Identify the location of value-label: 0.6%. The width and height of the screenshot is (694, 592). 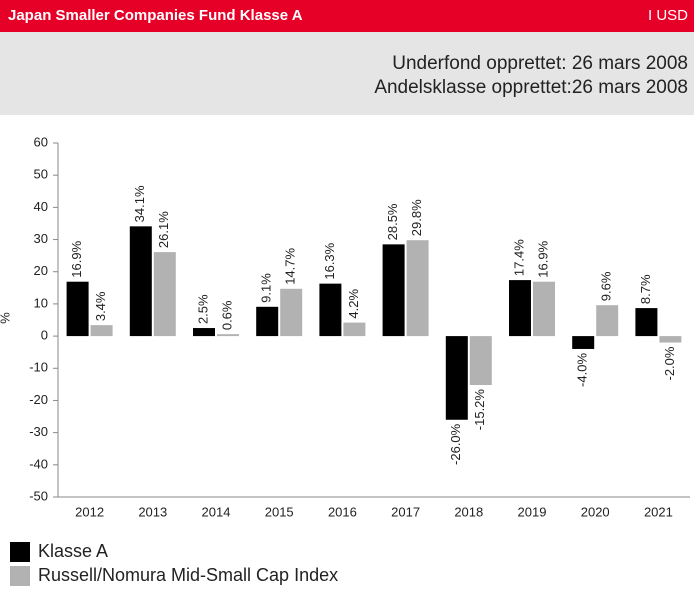
(226, 315).